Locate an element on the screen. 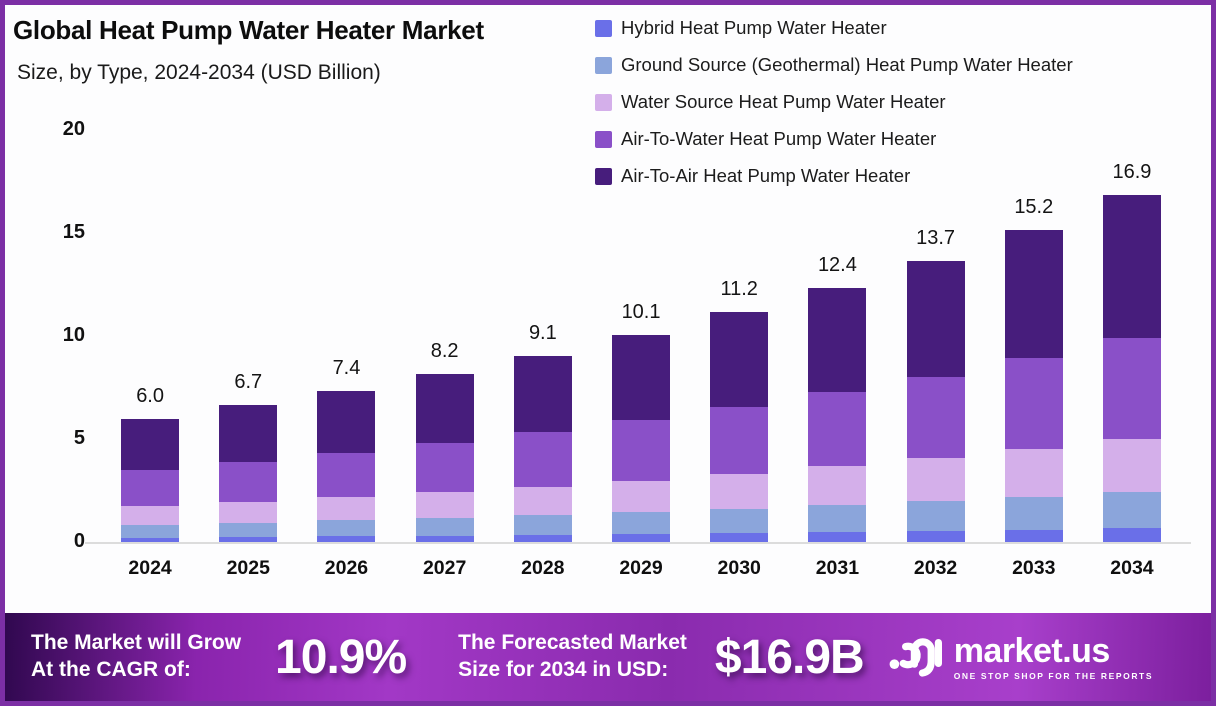 Image resolution: width=1216 pixels, height=706 pixels. x-tick-label: 2028 is located at coordinates (543, 568).